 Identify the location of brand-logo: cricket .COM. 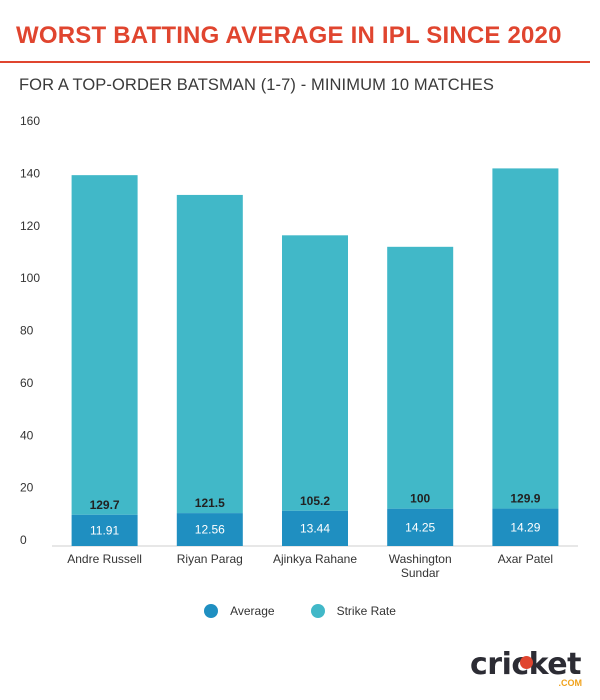
(528, 669).